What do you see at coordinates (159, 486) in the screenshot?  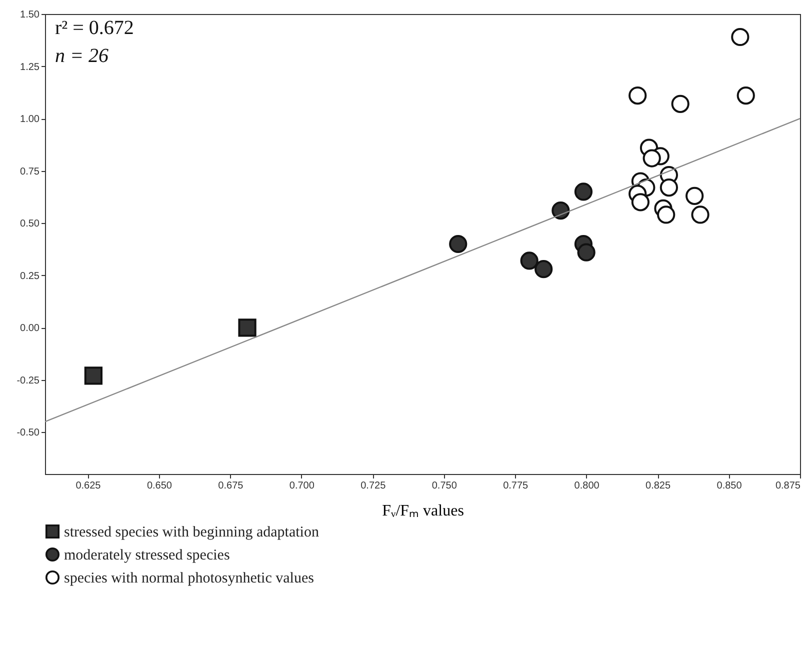 I see `x-tick-label: 0.650` at bounding box center [159, 486].